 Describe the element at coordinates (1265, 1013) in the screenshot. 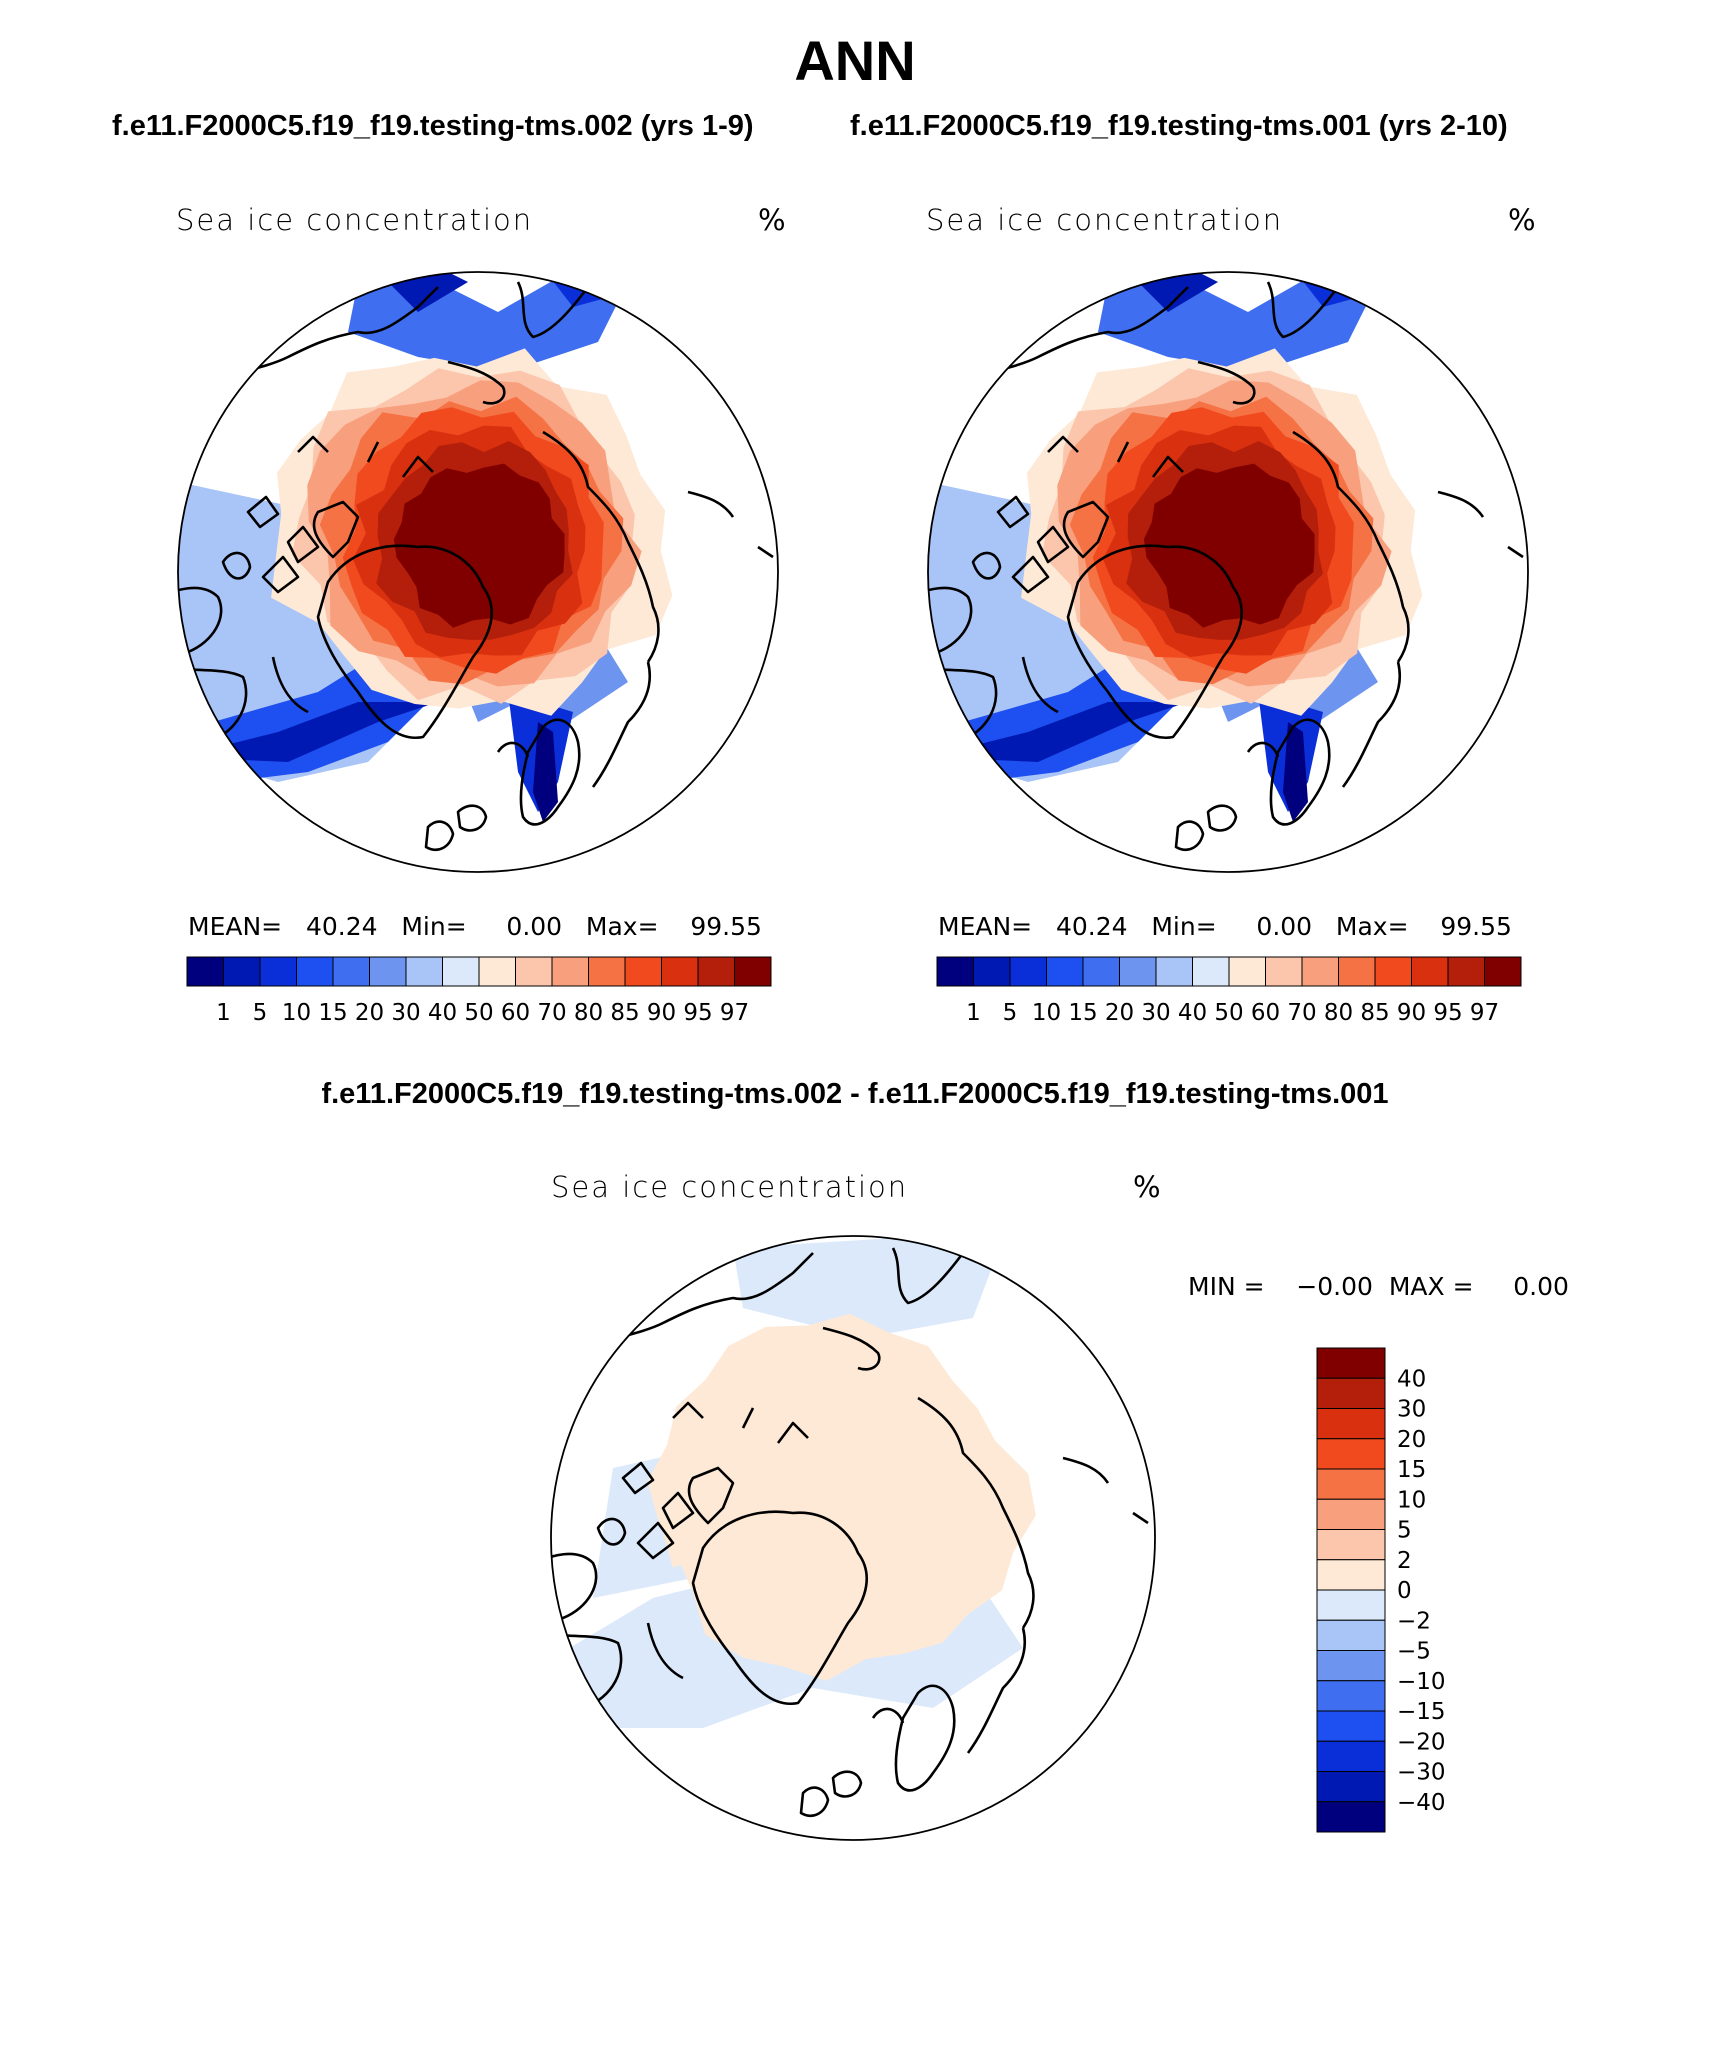

I see `right-colorbar-tick-label: 60` at that location.